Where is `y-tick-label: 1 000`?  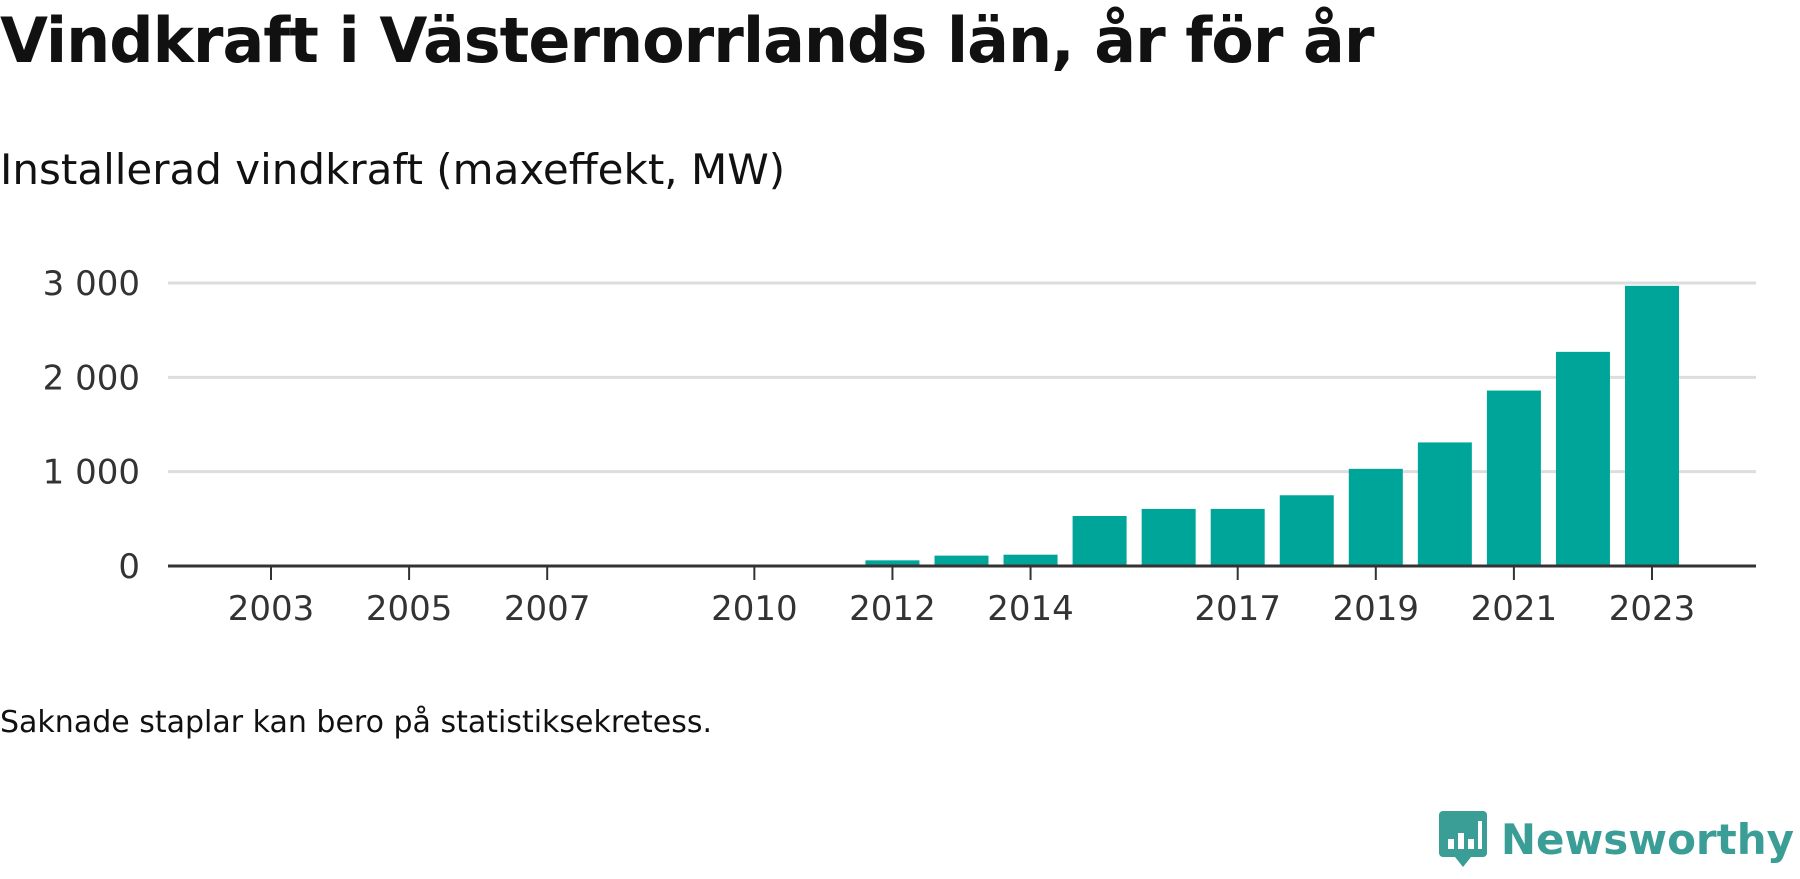 y-tick-label: 1 000 is located at coordinates (91, 473).